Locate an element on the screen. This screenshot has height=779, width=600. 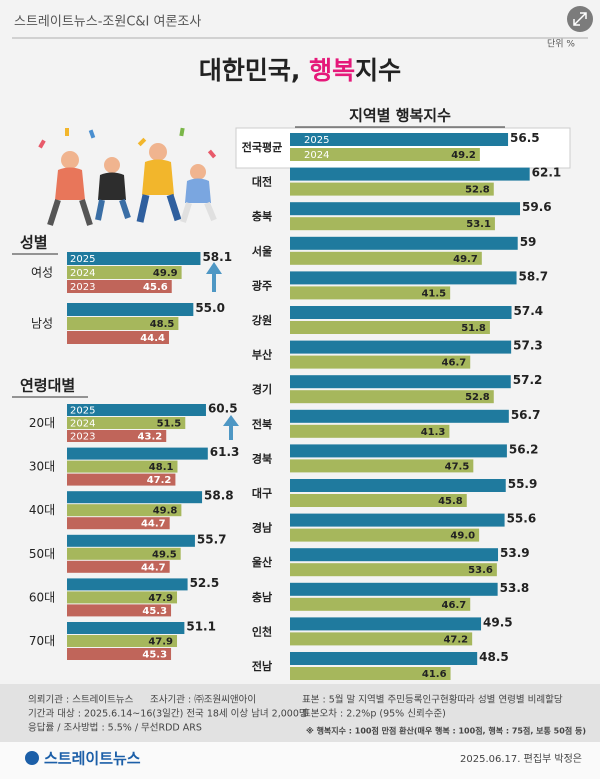
category-label: 전북 is located at coordinates (262, 424).